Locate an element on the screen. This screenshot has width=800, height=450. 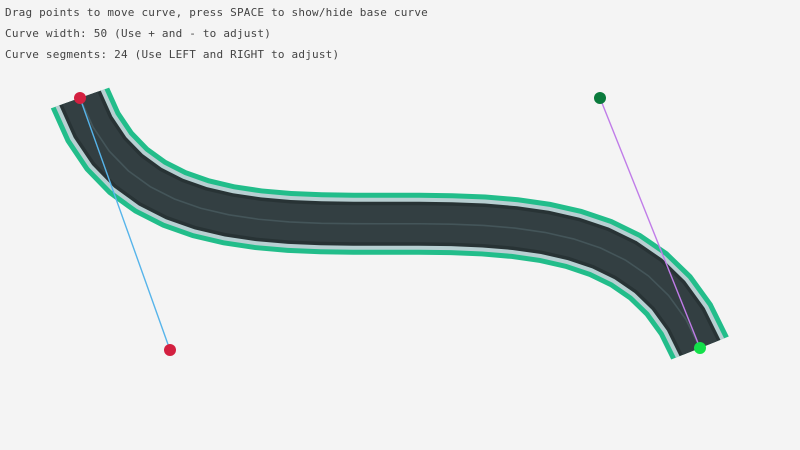
end-handle-anchor-point is located at coordinates (700, 348).